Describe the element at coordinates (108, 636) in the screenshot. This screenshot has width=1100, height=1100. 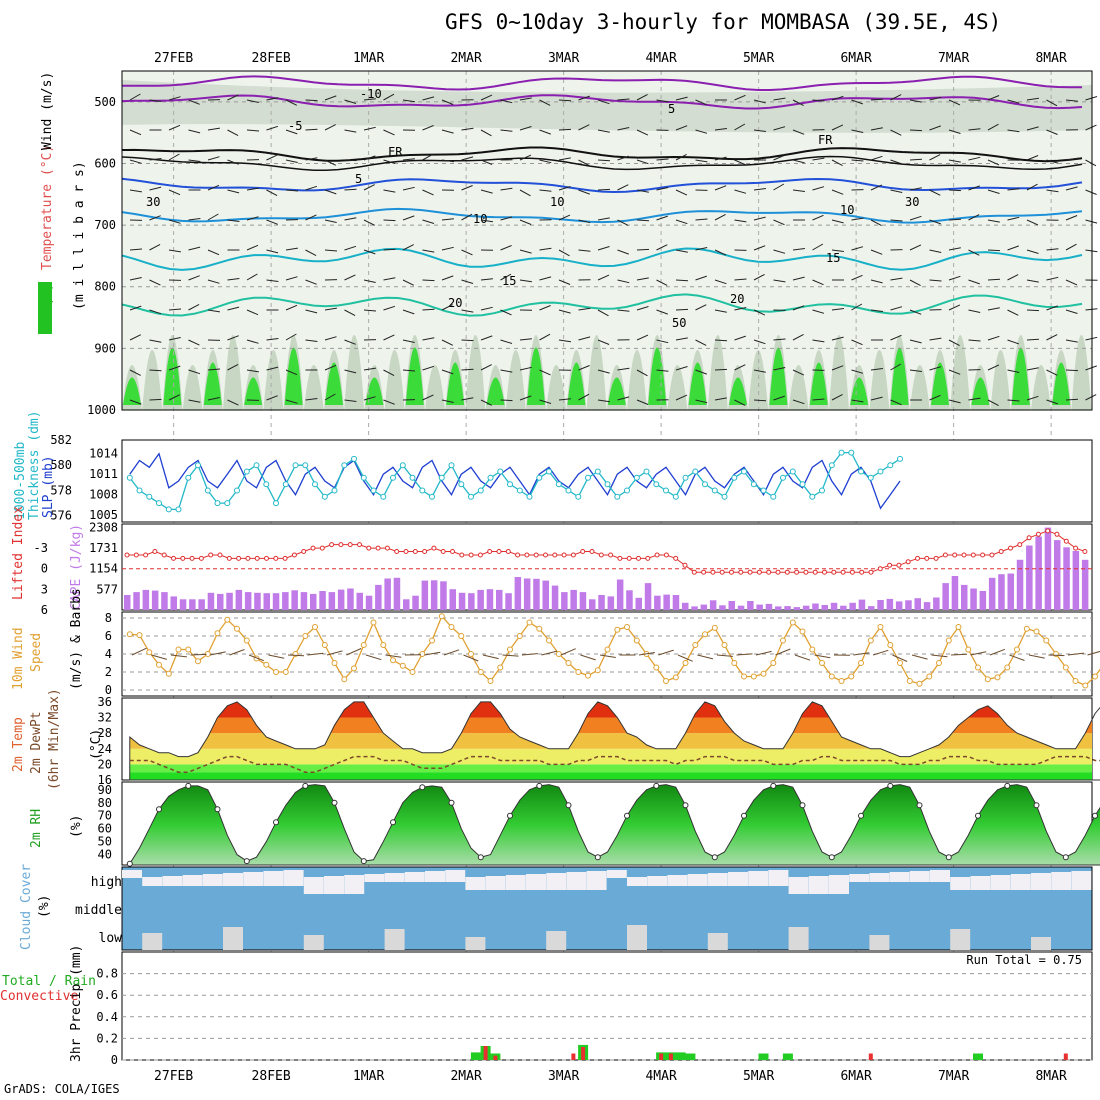
I see `wind-tick: 6` at that location.